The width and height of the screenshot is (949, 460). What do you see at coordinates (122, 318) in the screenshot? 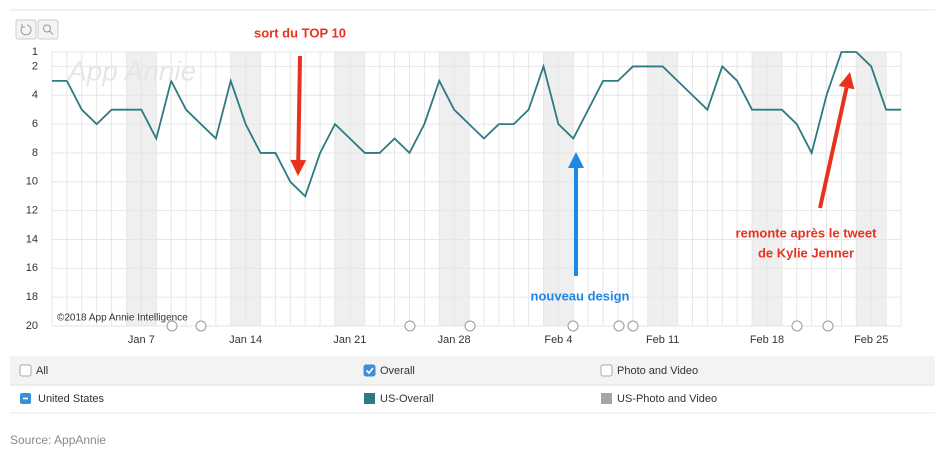
I see `copyright: ©2018 App Annie Intelligence` at bounding box center [122, 318].